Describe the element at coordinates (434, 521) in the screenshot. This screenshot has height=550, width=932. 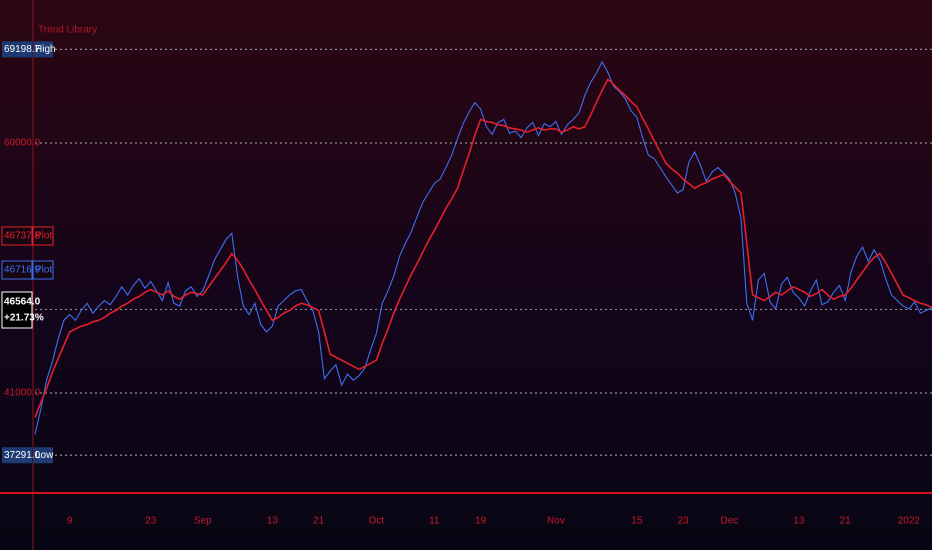
I see `x-tick-label: 11` at that location.